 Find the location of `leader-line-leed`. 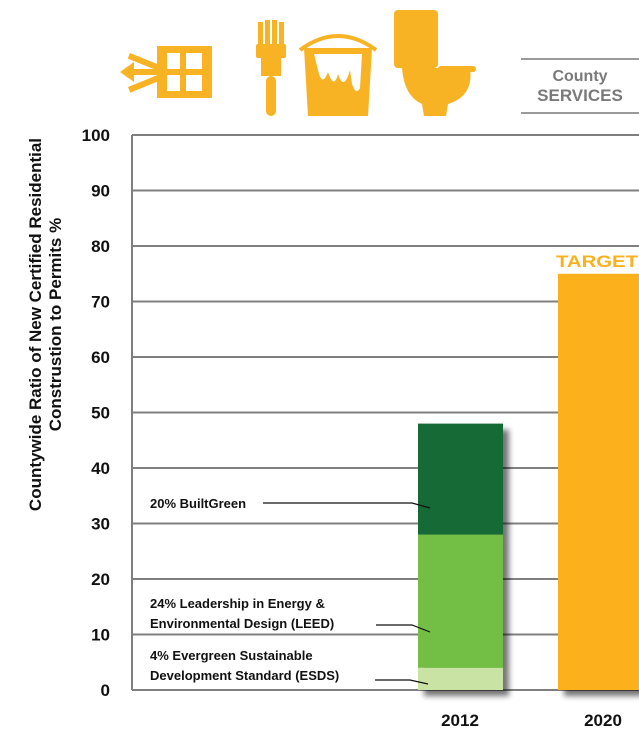

leader-line-leed is located at coordinates (403, 628).